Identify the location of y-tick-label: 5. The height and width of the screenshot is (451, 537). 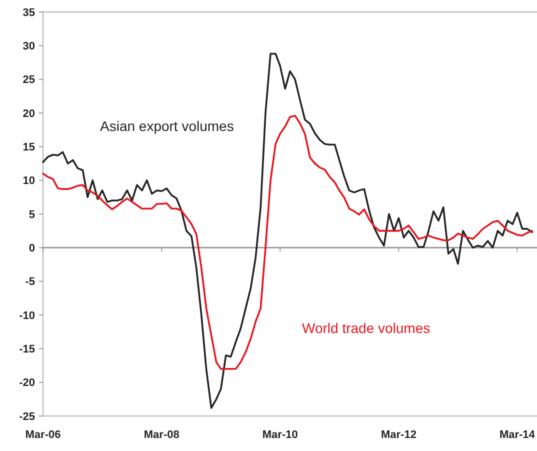
(31, 214).